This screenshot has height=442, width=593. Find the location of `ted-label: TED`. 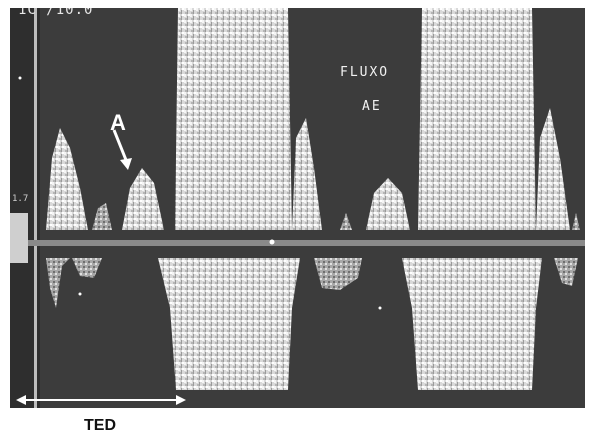

ted-label: TED is located at coordinates (100, 425).